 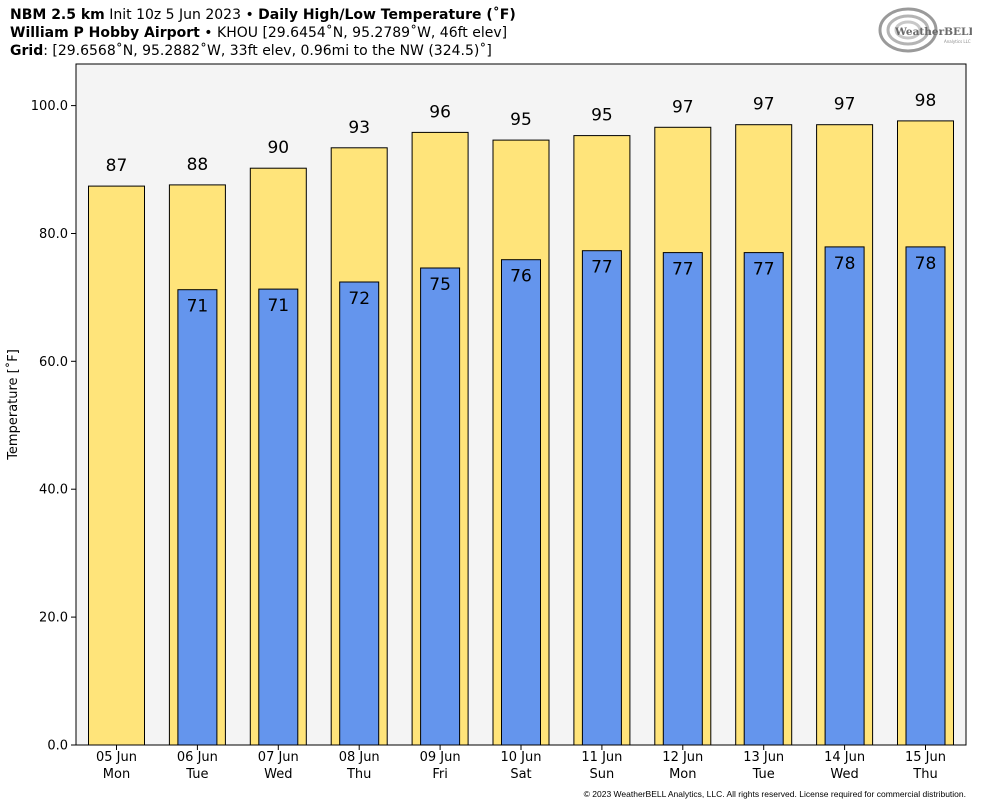 I want to click on x-tick-date-label: 10 Jun, so click(x=521, y=757).